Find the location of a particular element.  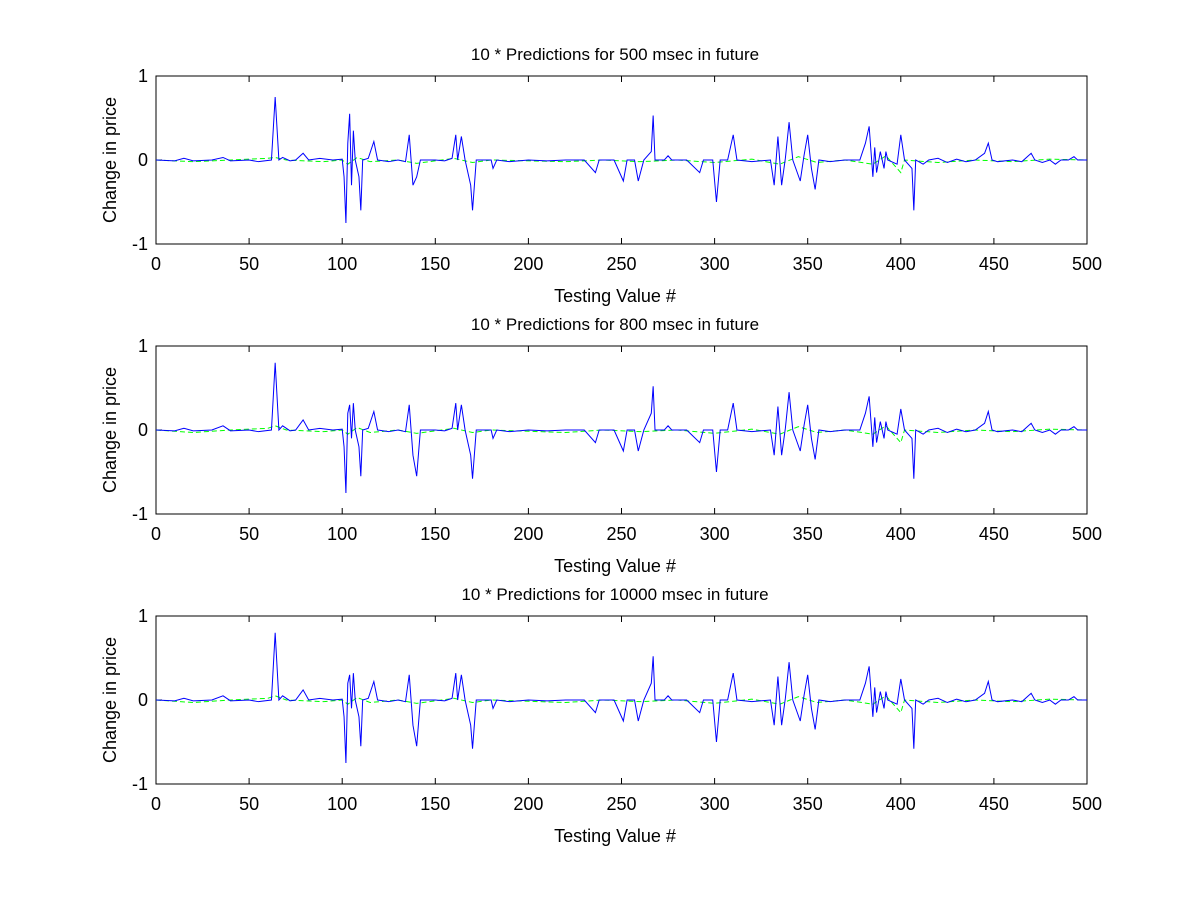

chart-title: 10 * Predictions for 500 msec in future is located at coordinates (615, 54).